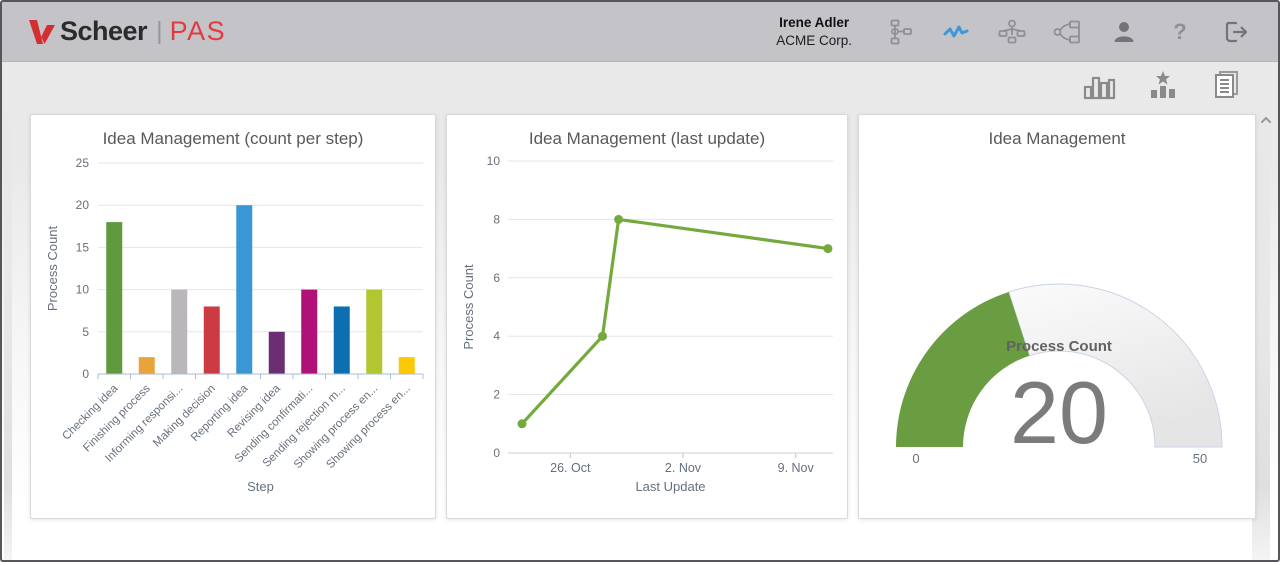 The image size is (1280, 562). I want to click on svg-text: 6, so click(496, 278).